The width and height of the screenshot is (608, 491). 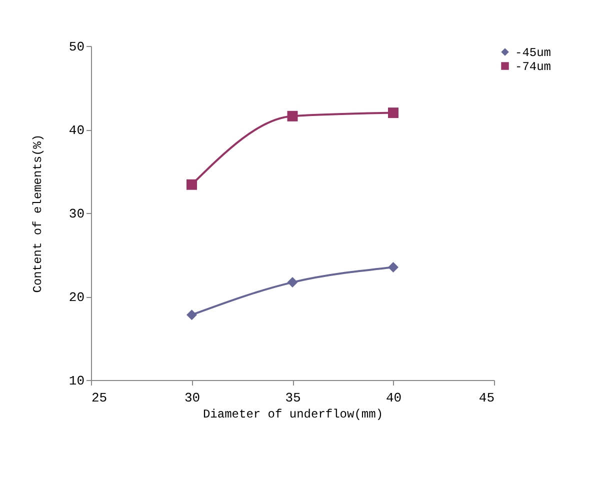 I want to click on x-tick-label: 35, so click(x=293, y=398).